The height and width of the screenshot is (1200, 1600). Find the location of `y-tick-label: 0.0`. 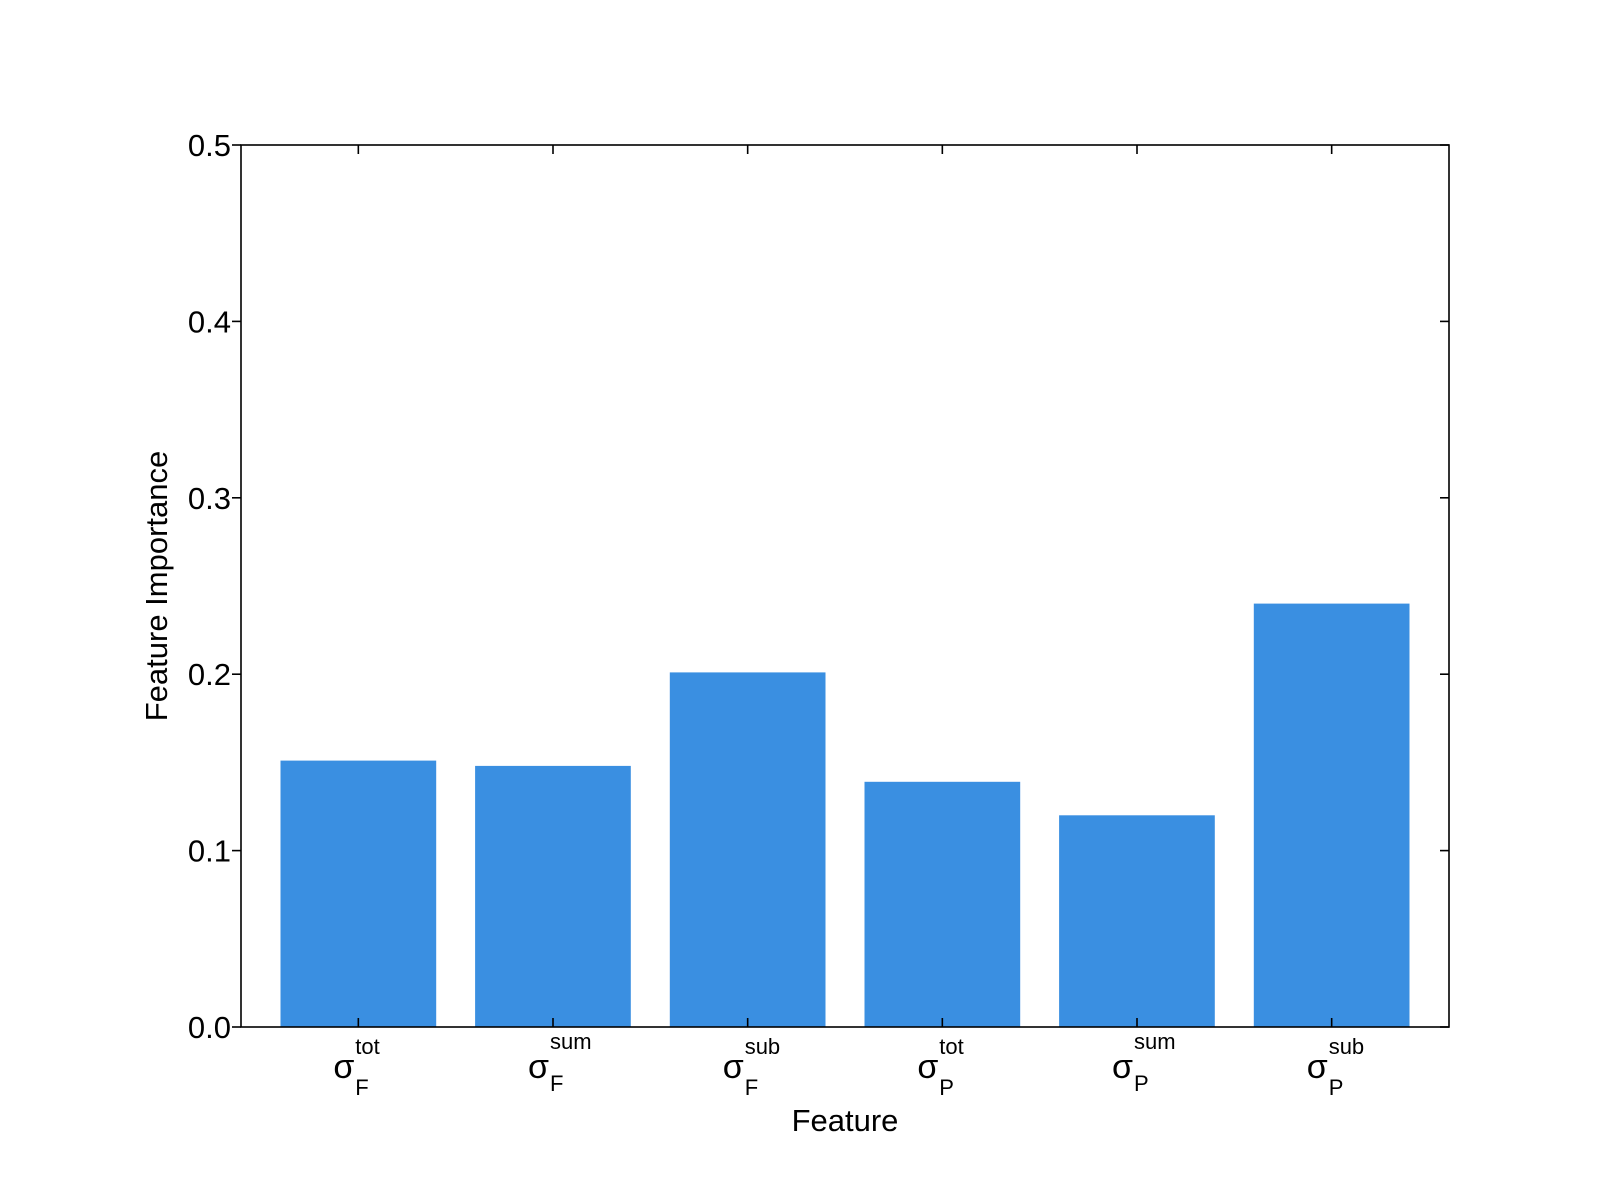

y-tick-label: 0.0 is located at coordinates (209, 1027).